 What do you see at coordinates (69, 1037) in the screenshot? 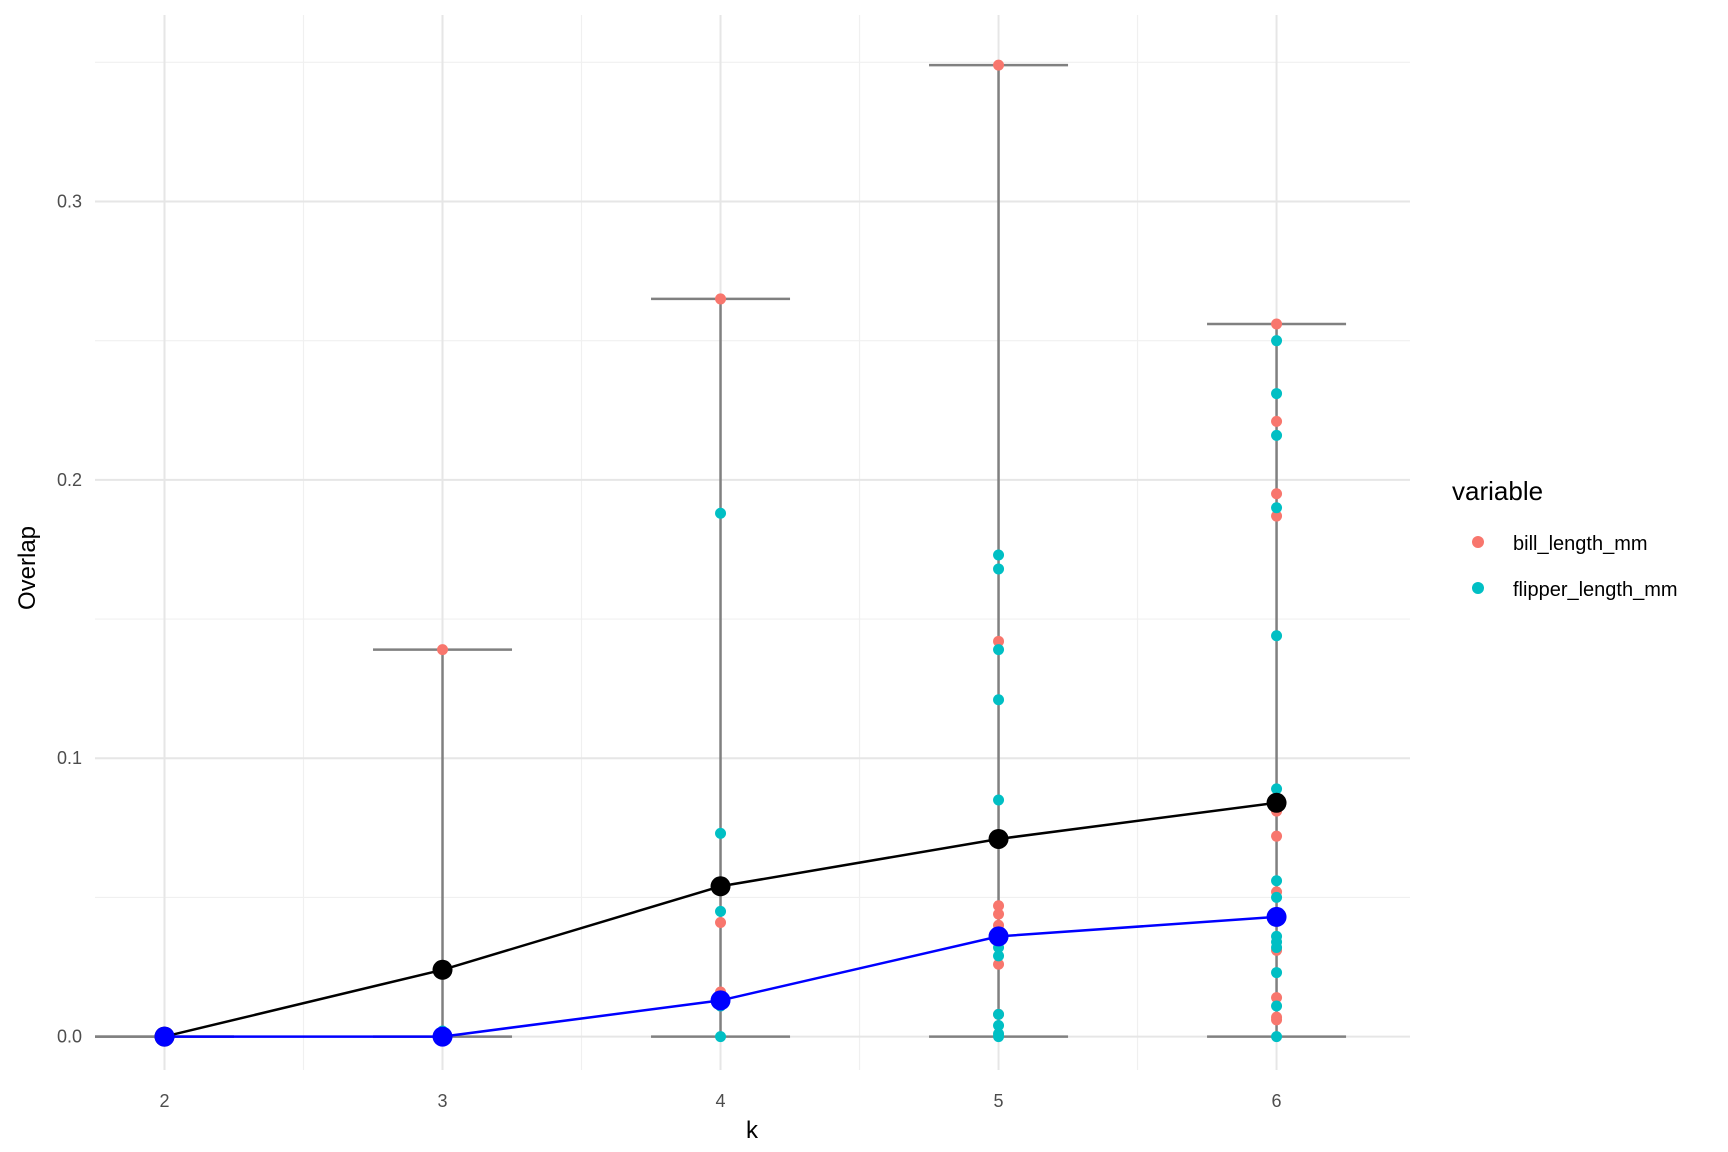
I see `y-tick-label: 0.0` at bounding box center [69, 1037].